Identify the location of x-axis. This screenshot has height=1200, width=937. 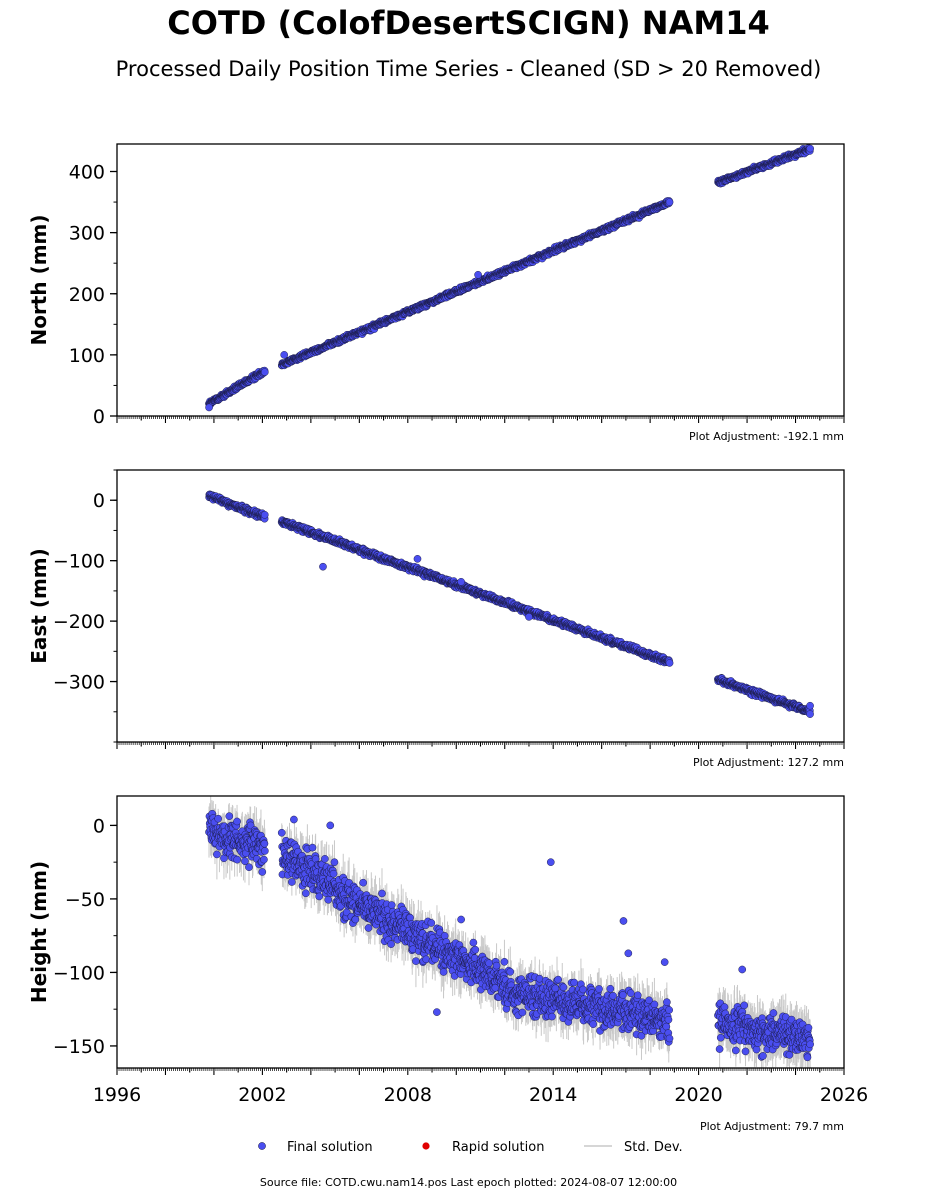
(480, 419).